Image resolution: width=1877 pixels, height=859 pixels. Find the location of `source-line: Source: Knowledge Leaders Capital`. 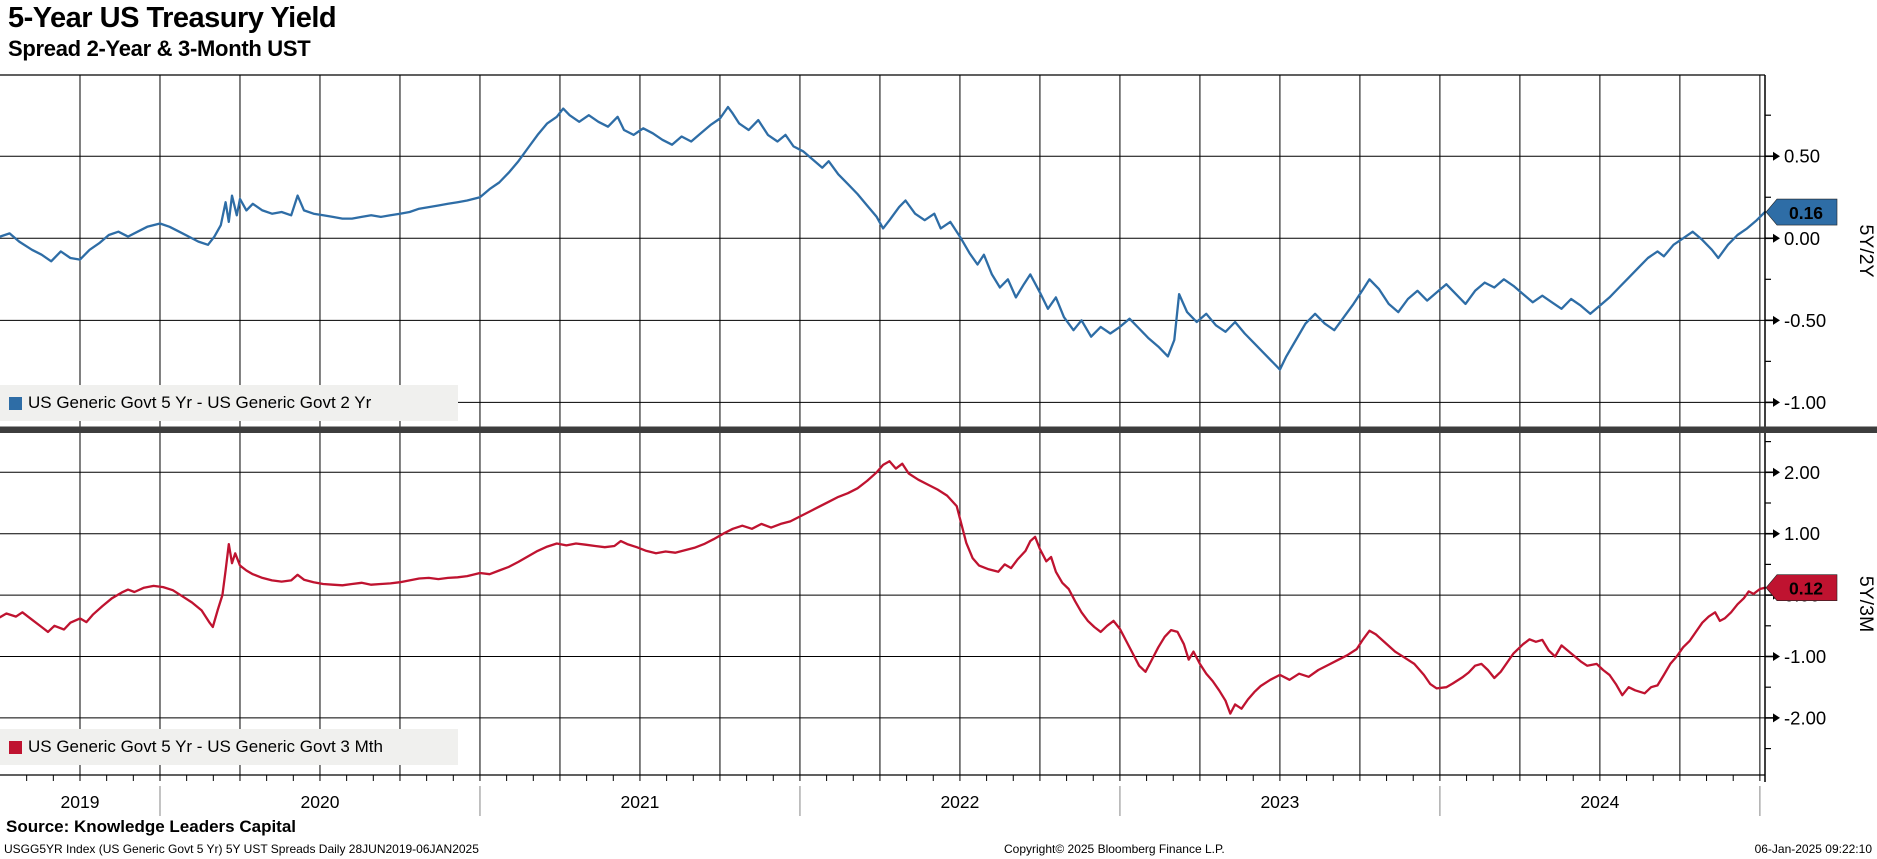

source-line: Source: Knowledge Leaders Capital is located at coordinates (151, 826).